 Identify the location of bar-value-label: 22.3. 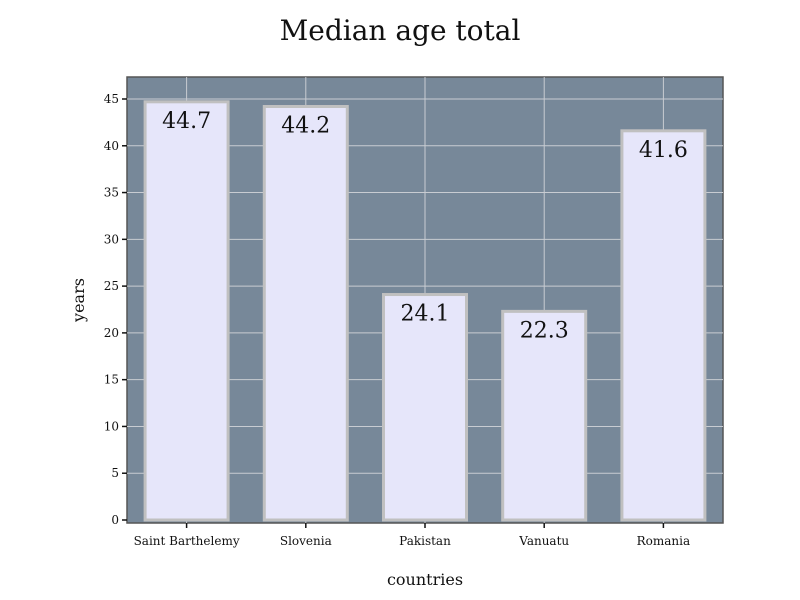
(544, 330).